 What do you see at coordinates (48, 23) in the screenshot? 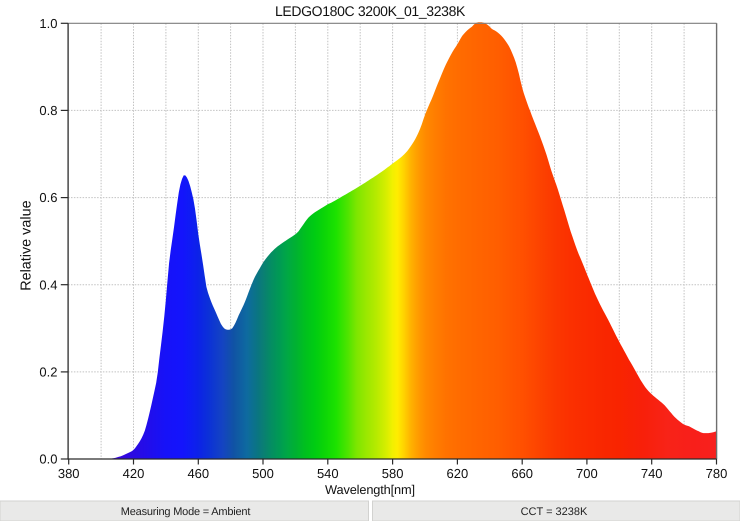
I see `svg-text: 1.0` at bounding box center [48, 23].